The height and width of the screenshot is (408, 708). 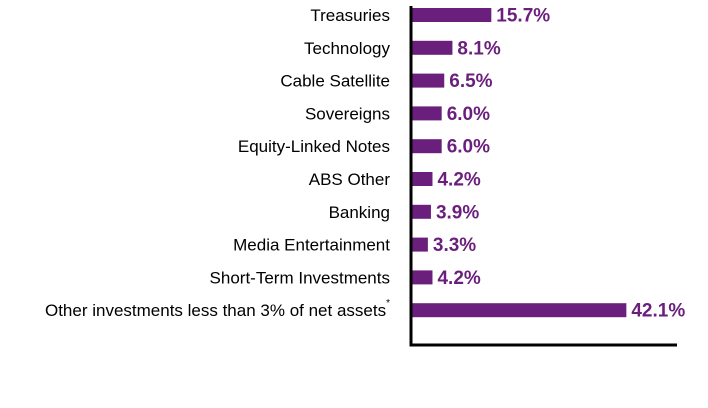 I want to click on value-label-1: 8.1%, so click(x=478, y=48).